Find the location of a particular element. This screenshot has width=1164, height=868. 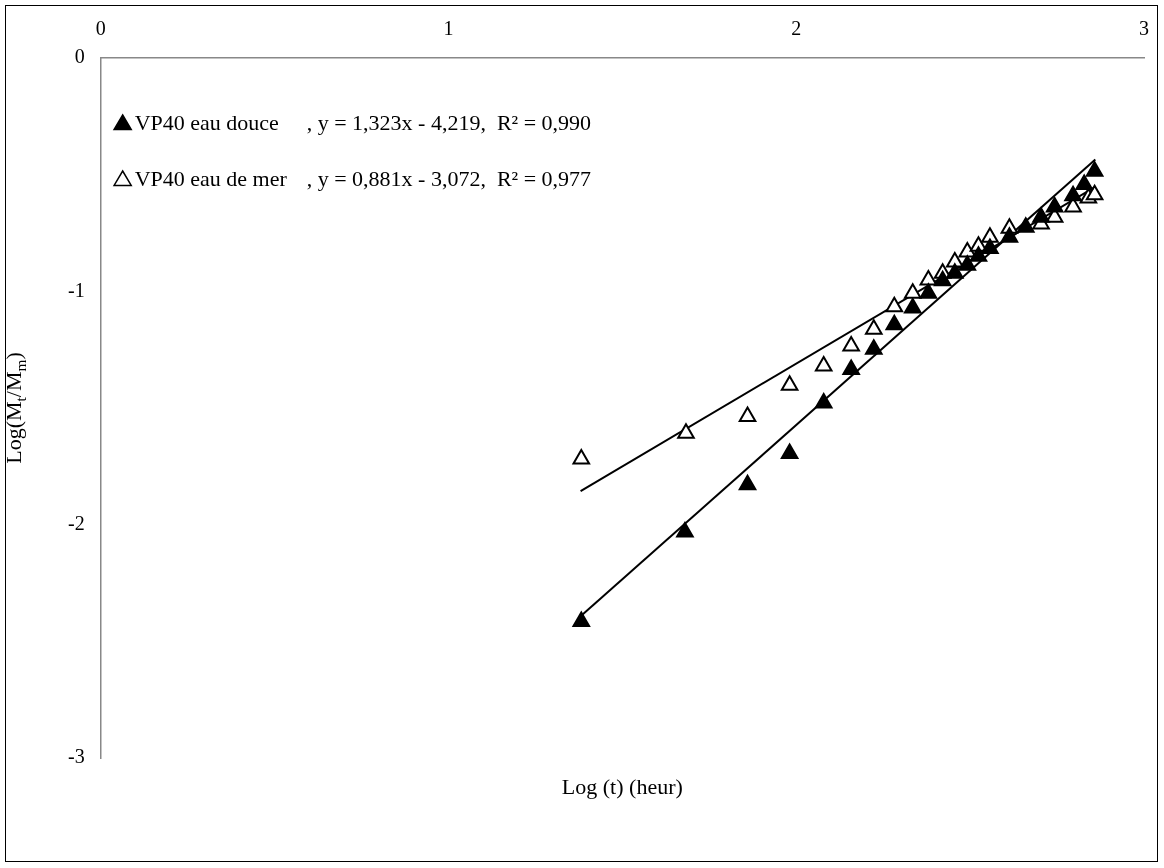

x-tick-label: 1 is located at coordinates (448, 28).